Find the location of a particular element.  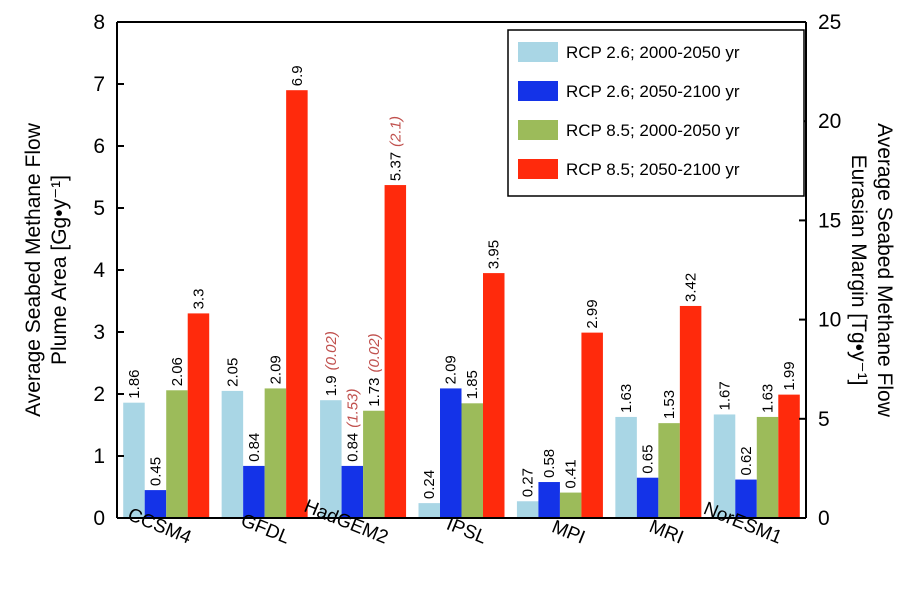

value-label: 0.45 is located at coordinates (155, 471).